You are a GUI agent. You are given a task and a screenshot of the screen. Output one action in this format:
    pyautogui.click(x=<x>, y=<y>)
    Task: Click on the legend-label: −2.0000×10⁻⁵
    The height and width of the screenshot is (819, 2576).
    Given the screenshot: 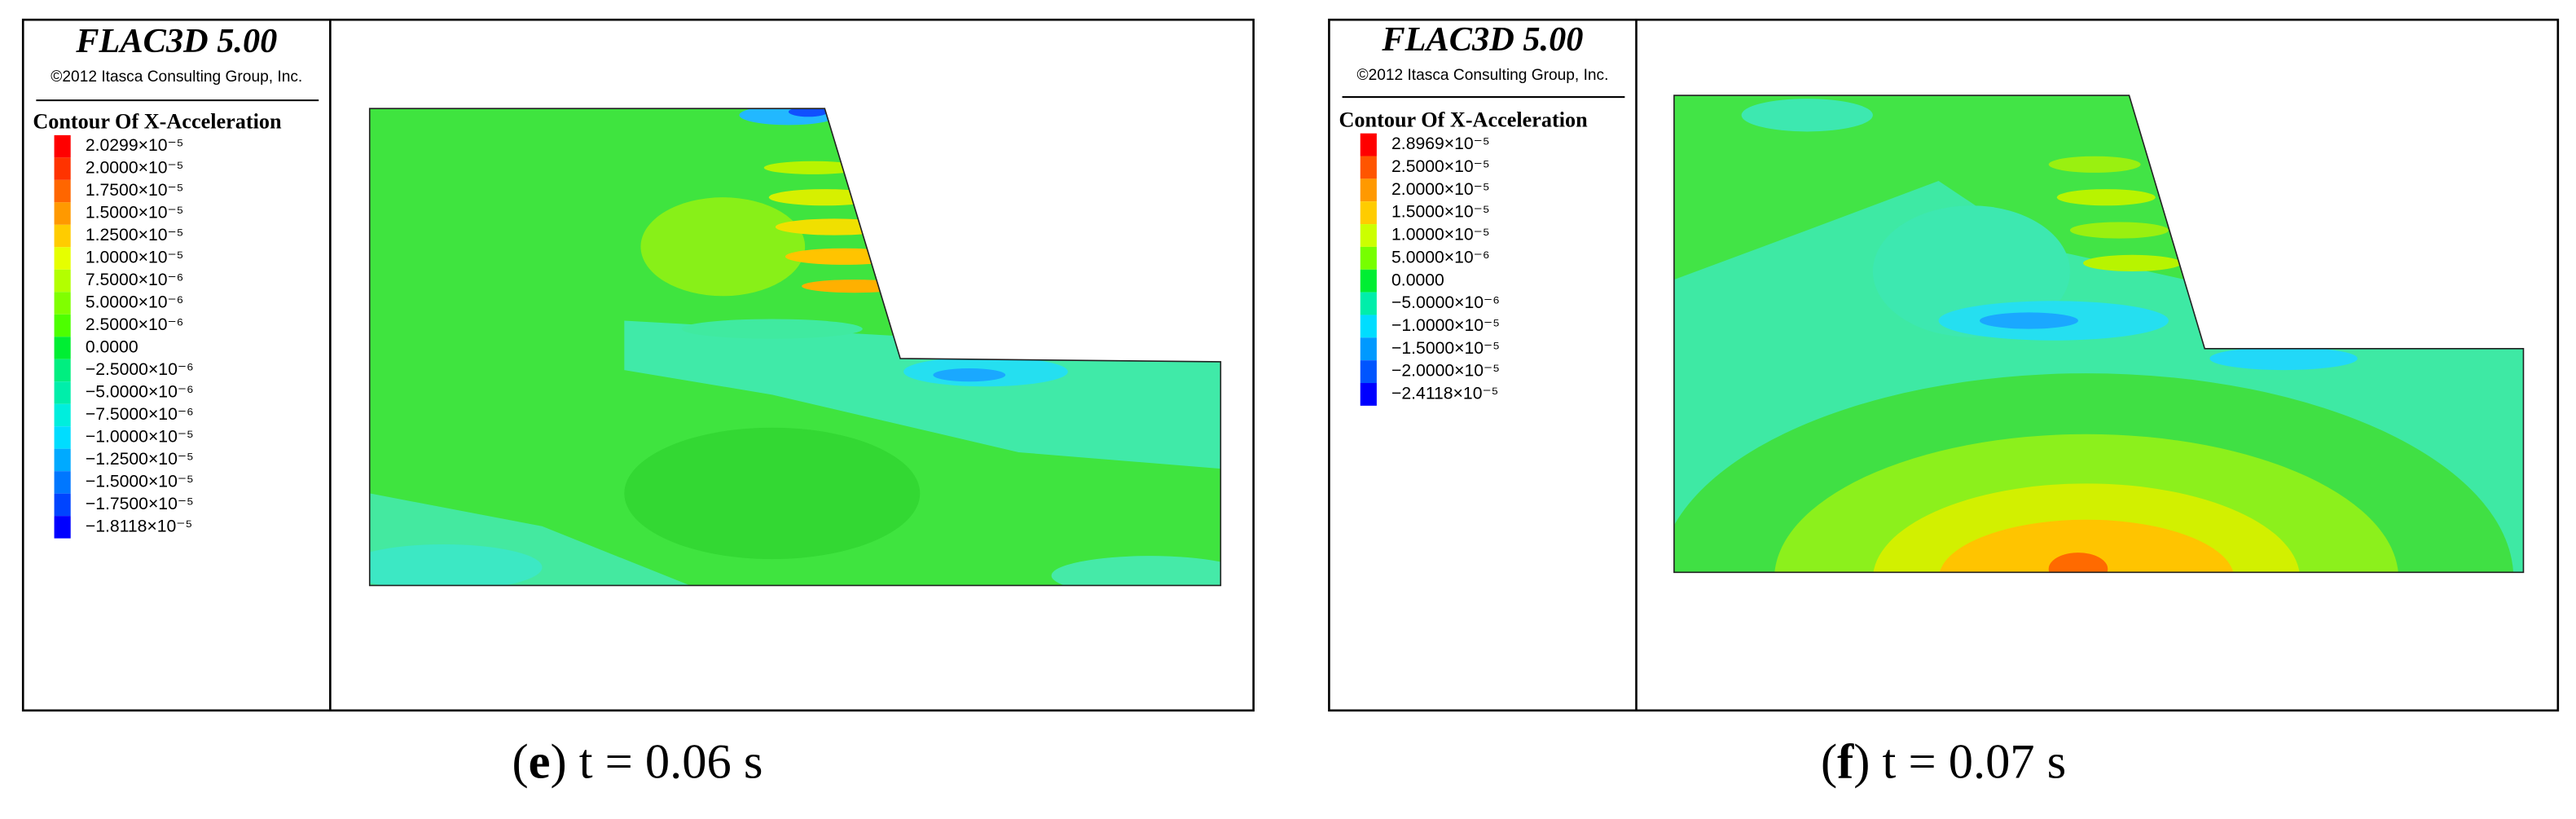 What is the action you would take?
    pyautogui.click(x=1445, y=371)
    